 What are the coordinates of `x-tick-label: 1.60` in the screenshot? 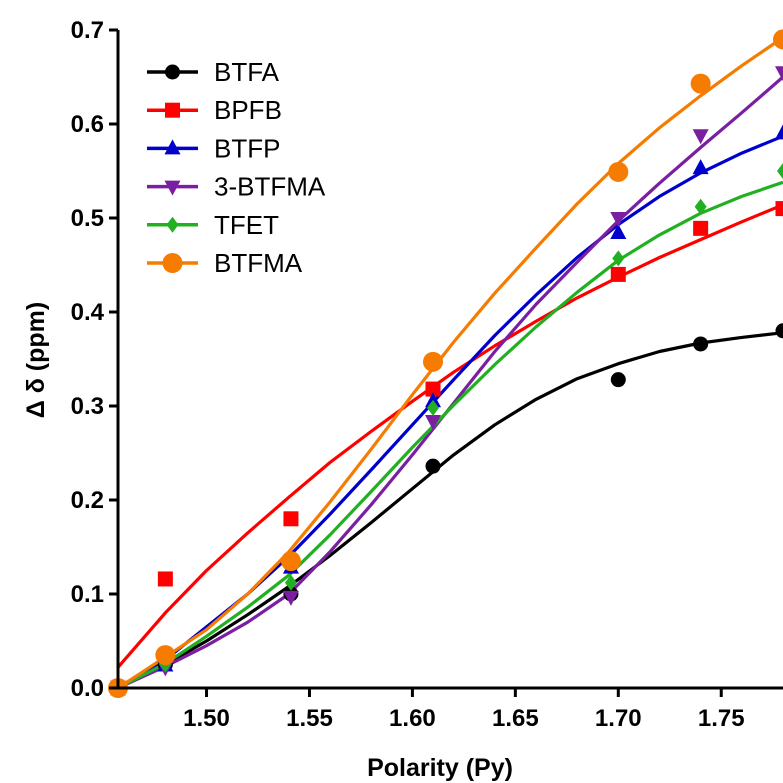 It's located at (412, 718).